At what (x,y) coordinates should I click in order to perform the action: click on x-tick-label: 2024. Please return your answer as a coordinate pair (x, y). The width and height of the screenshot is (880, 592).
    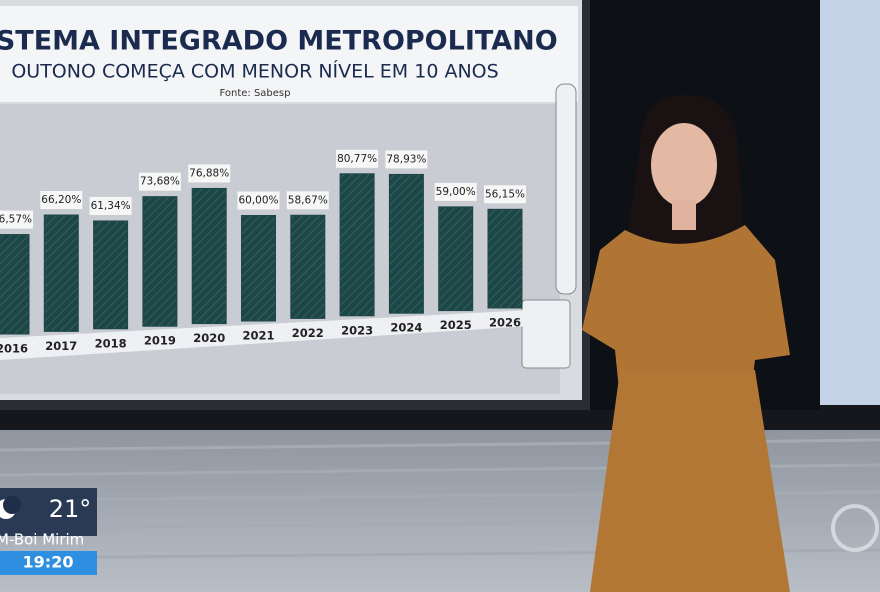
    Looking at the image, I should click on (406, 328).